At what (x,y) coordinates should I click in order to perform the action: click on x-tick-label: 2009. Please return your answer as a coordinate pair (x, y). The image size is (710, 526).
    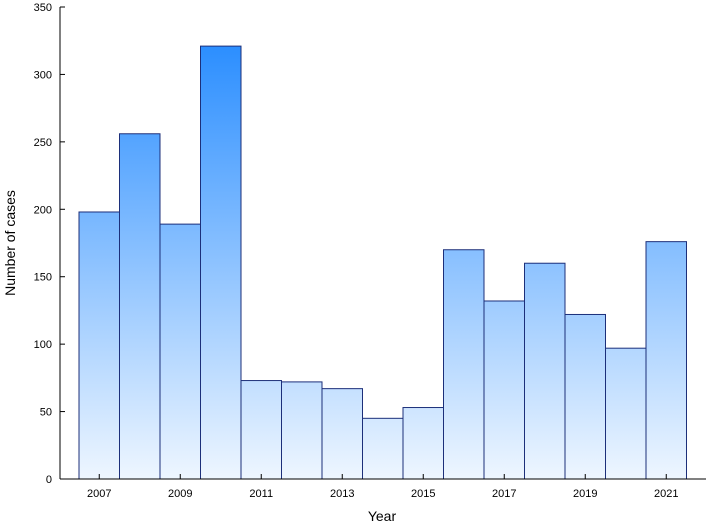
    Looking at the image, I should click on (180, 494).